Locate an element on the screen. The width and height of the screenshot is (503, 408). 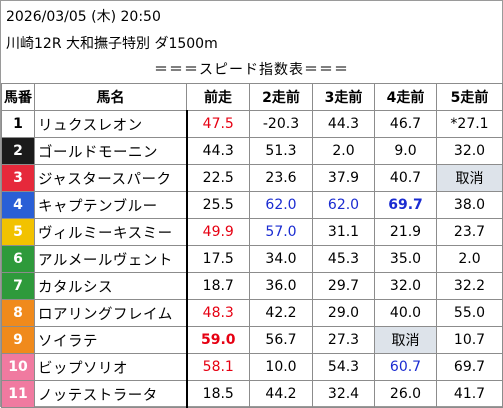
index-cell-5-races-ago: 23.7 is located at coordinates (469, 232).